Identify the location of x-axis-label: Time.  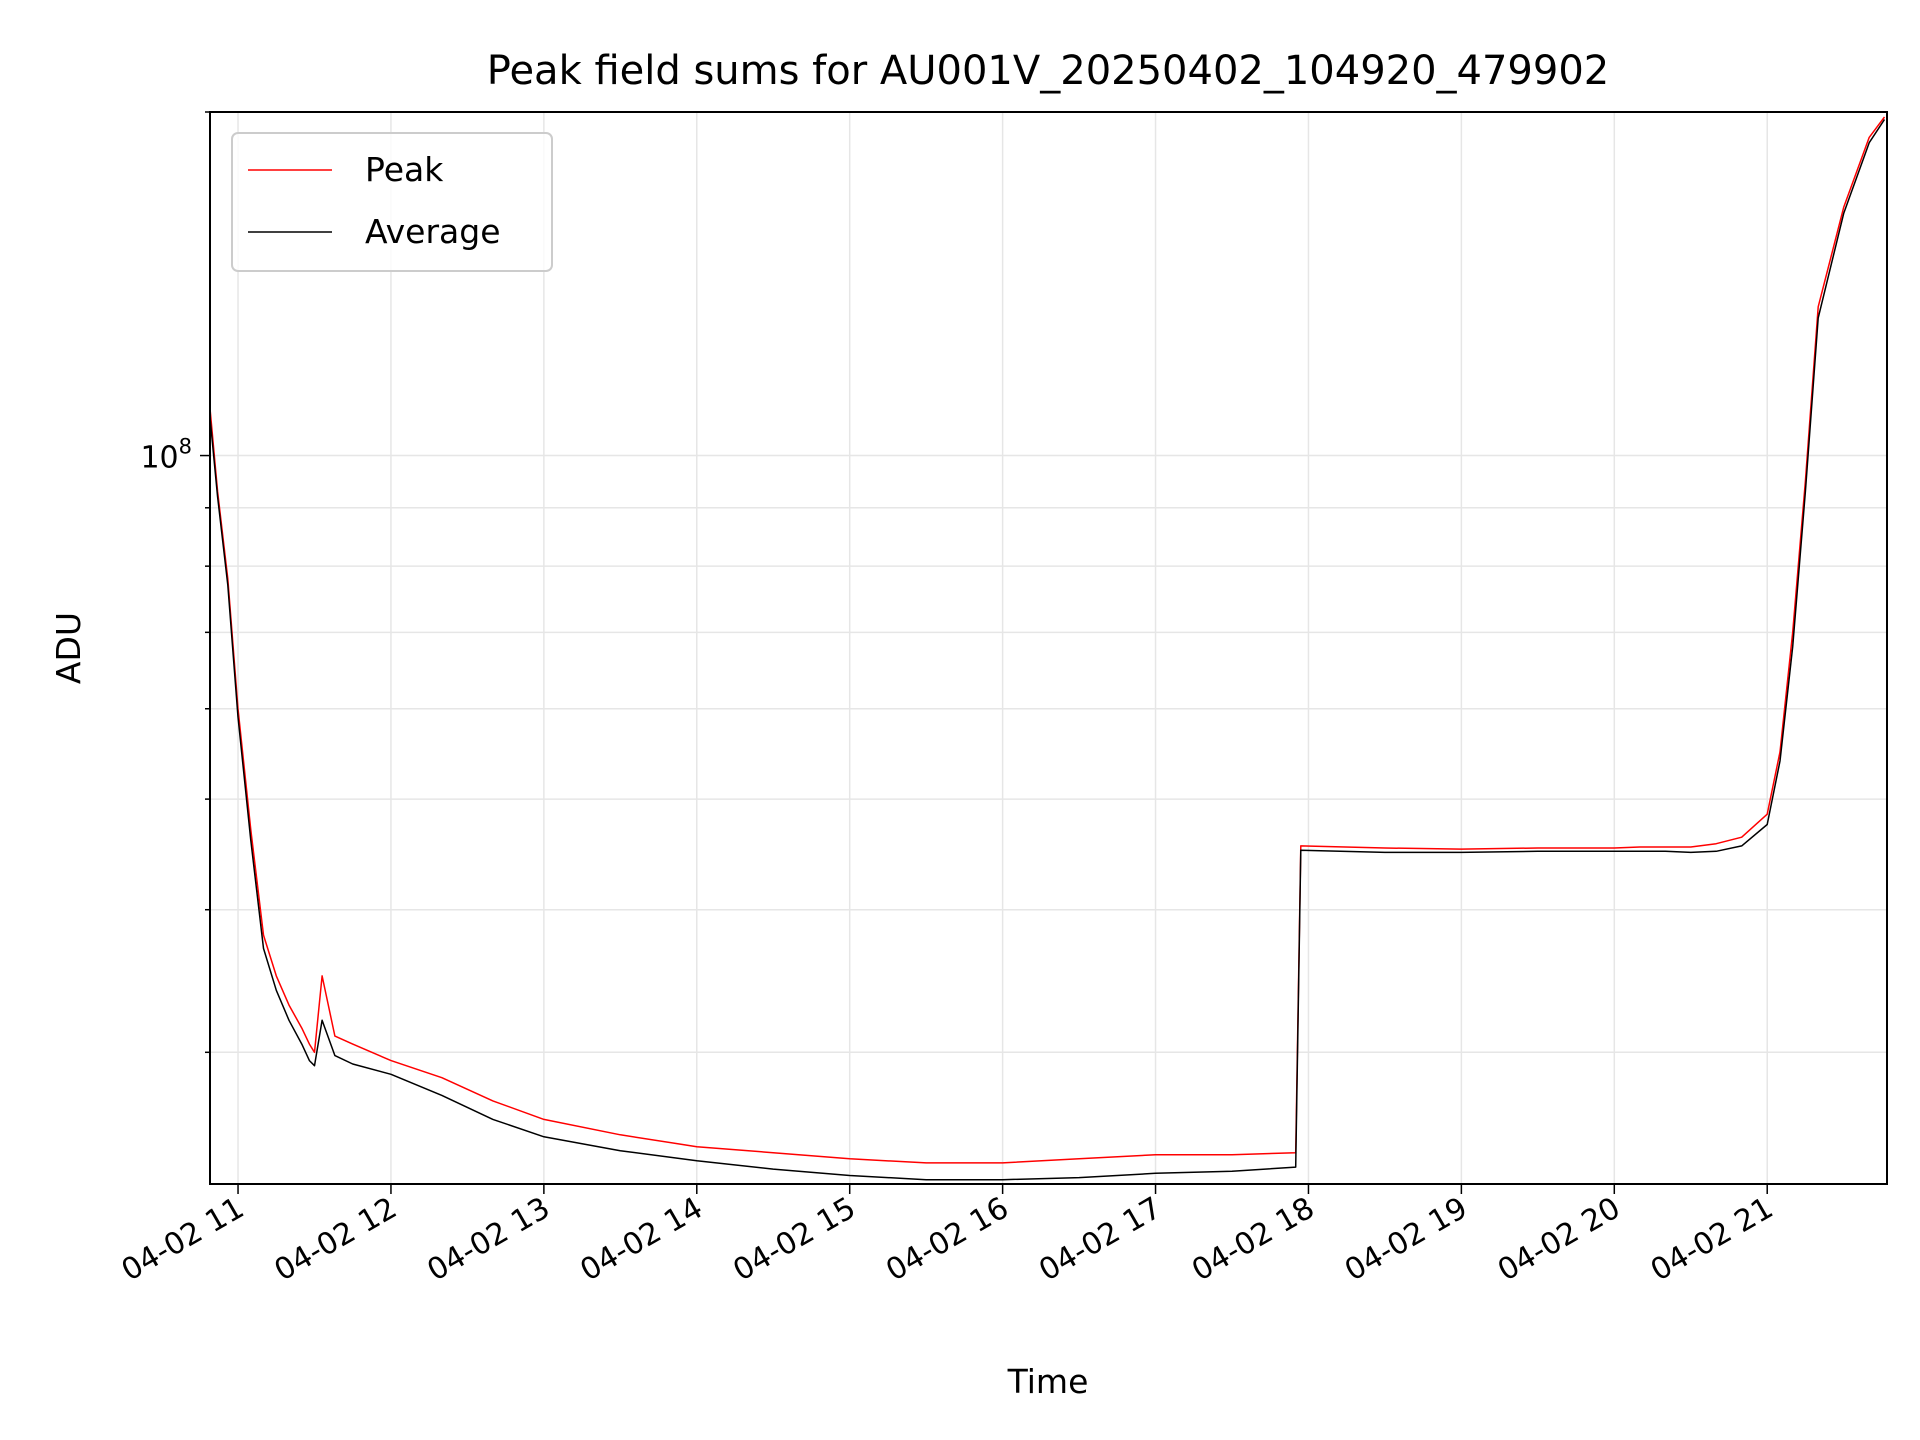
(1048, 1381).